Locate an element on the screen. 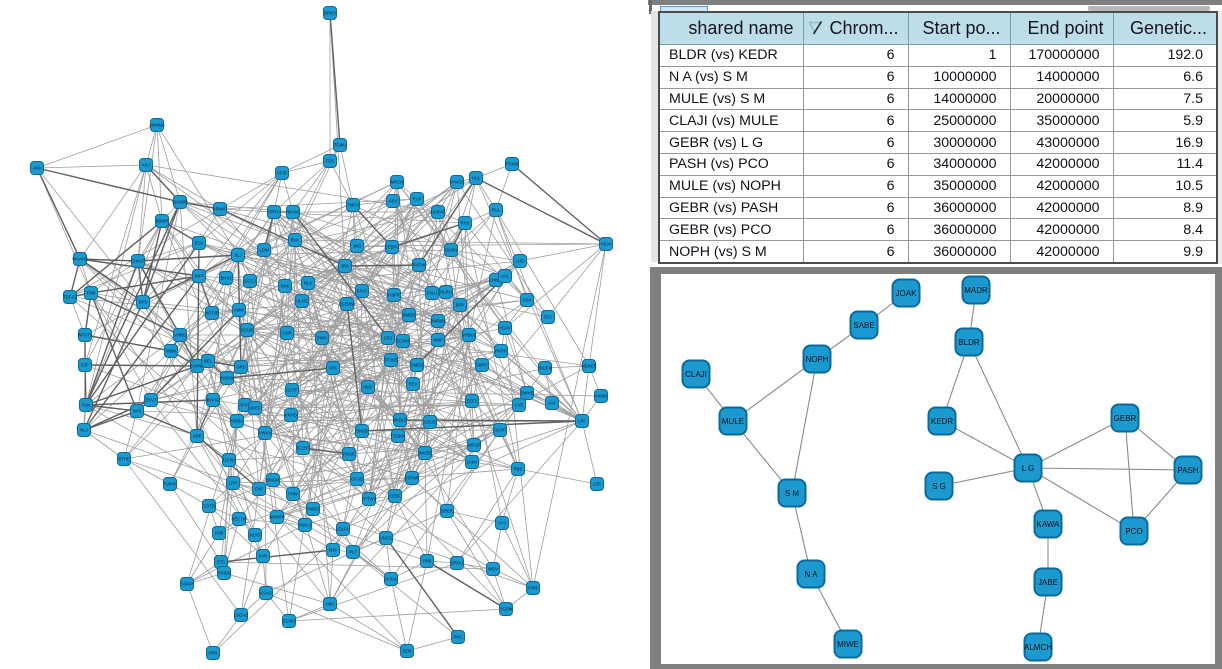  svg-text: RMJE is located at coordinates (349, 454).